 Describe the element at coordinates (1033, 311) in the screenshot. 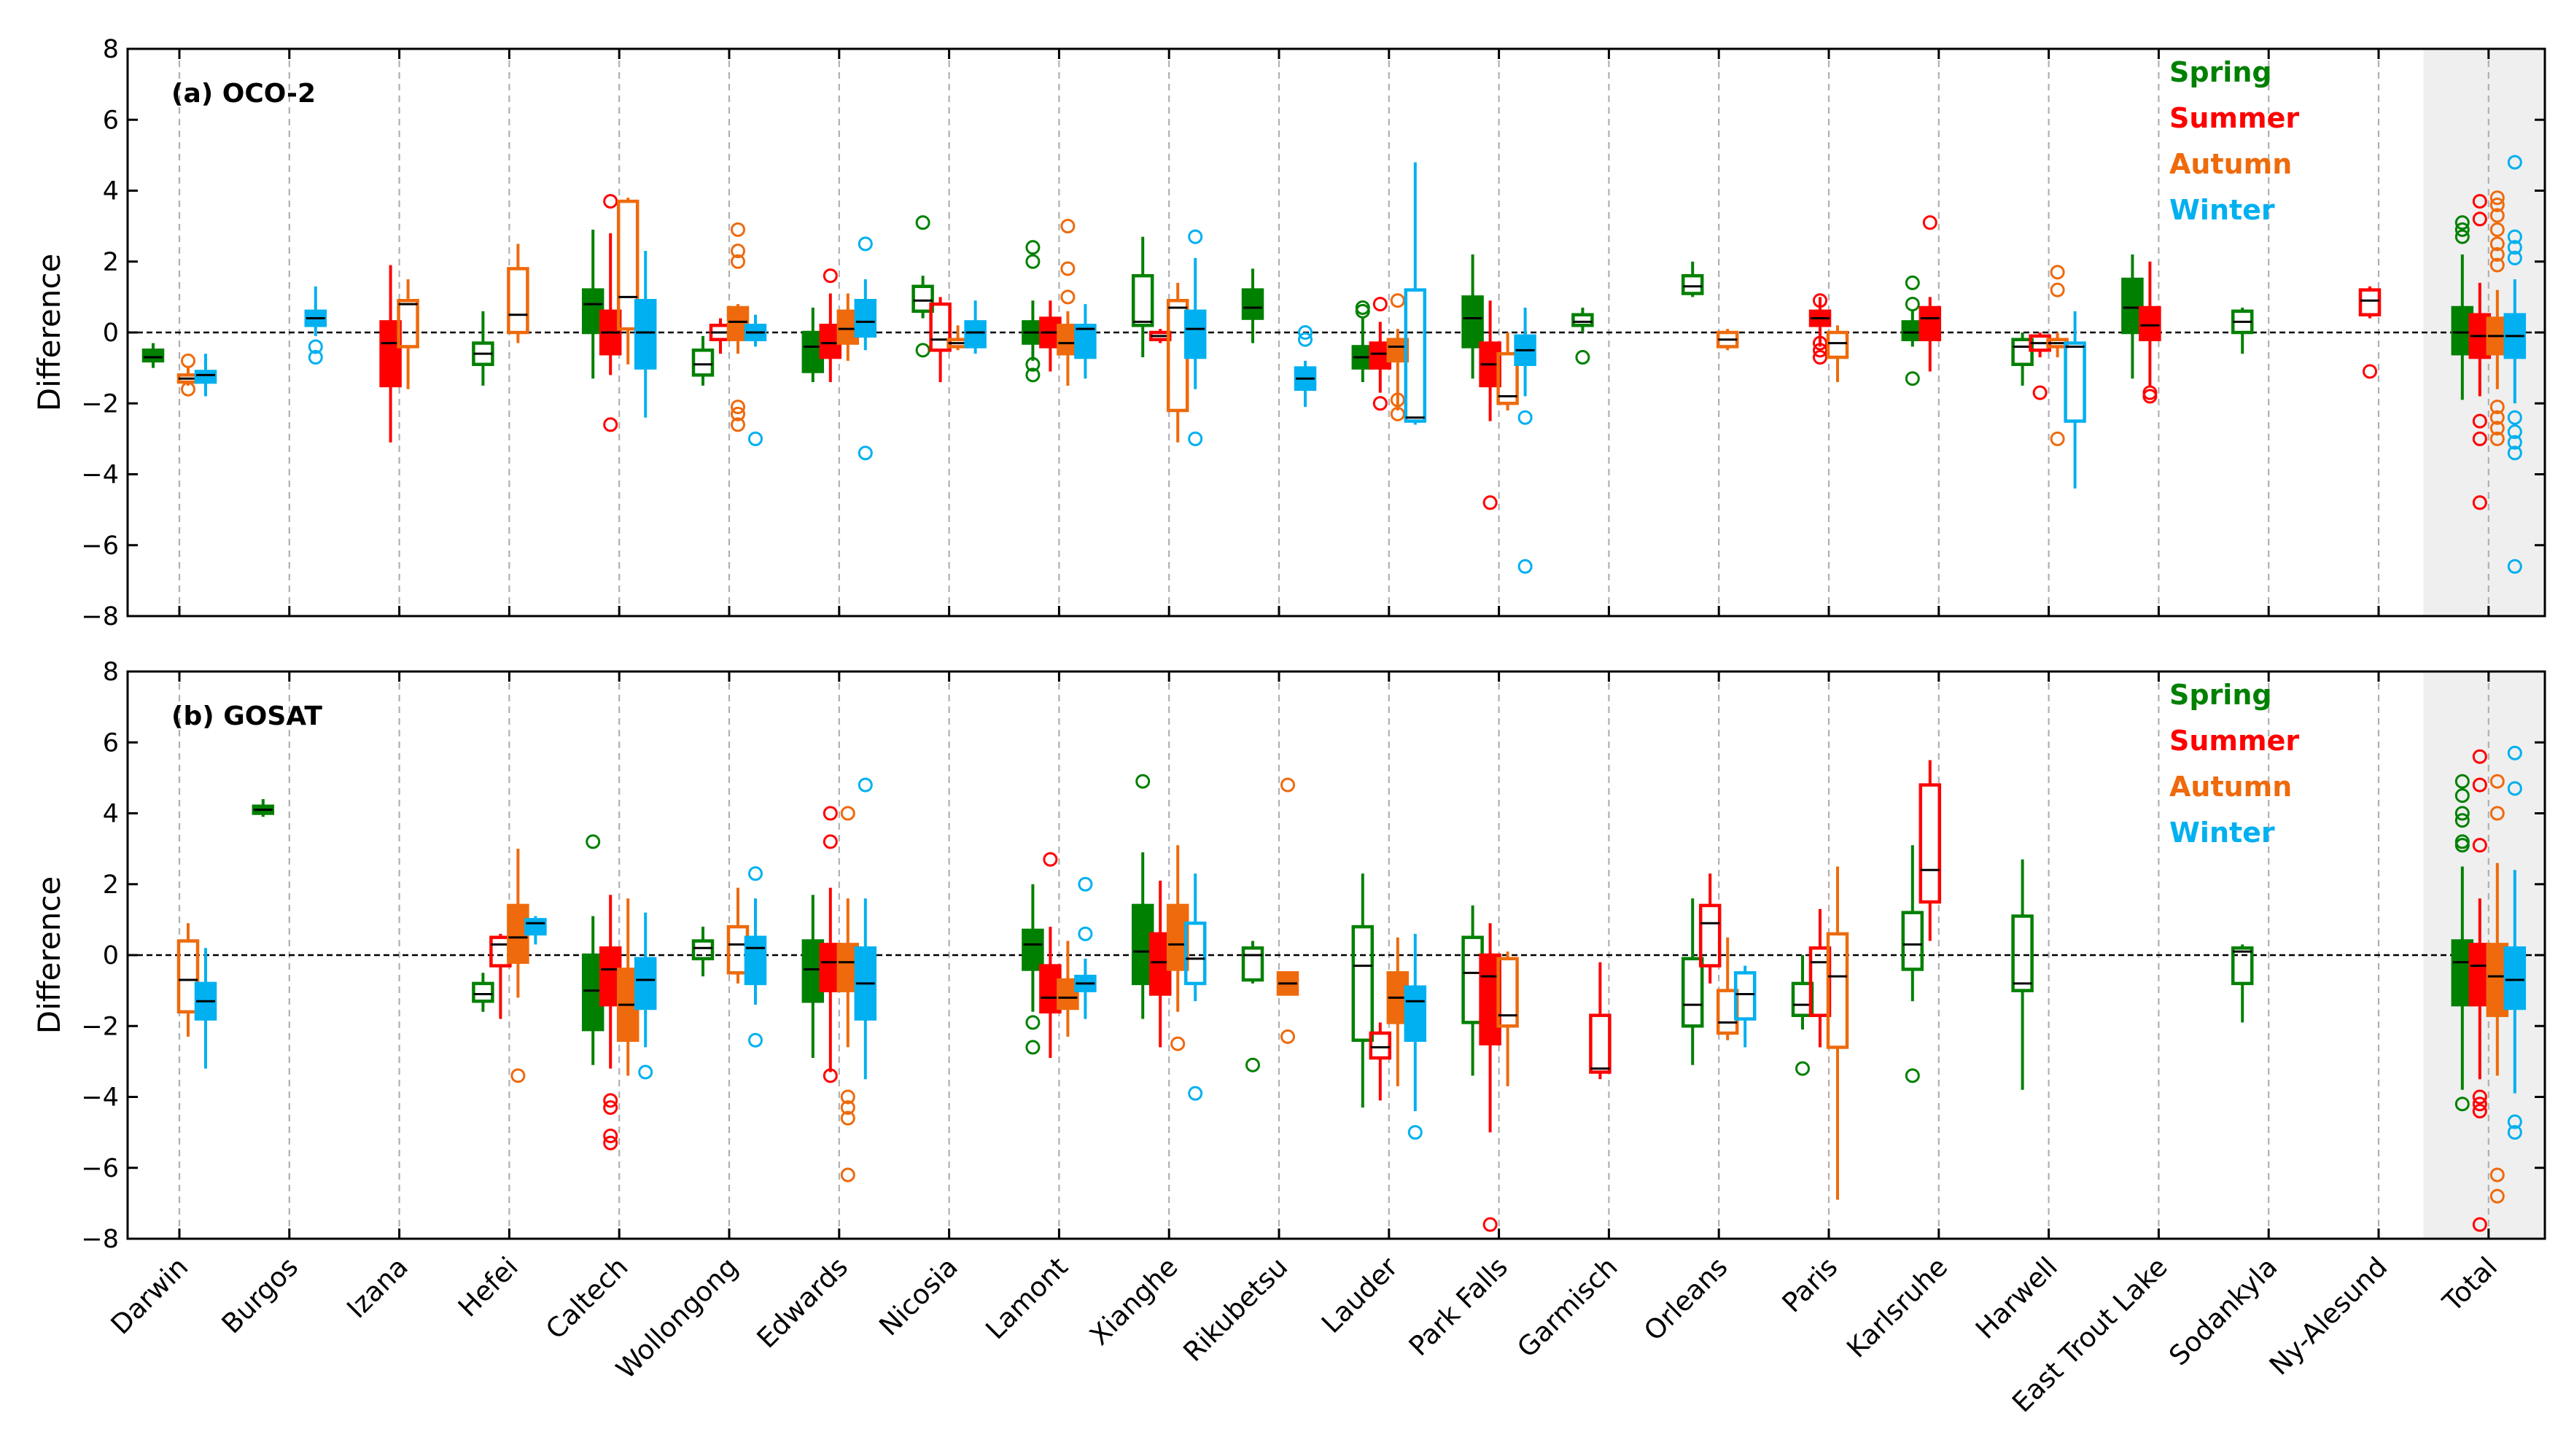

I see `box-lamont-spring` at that location.